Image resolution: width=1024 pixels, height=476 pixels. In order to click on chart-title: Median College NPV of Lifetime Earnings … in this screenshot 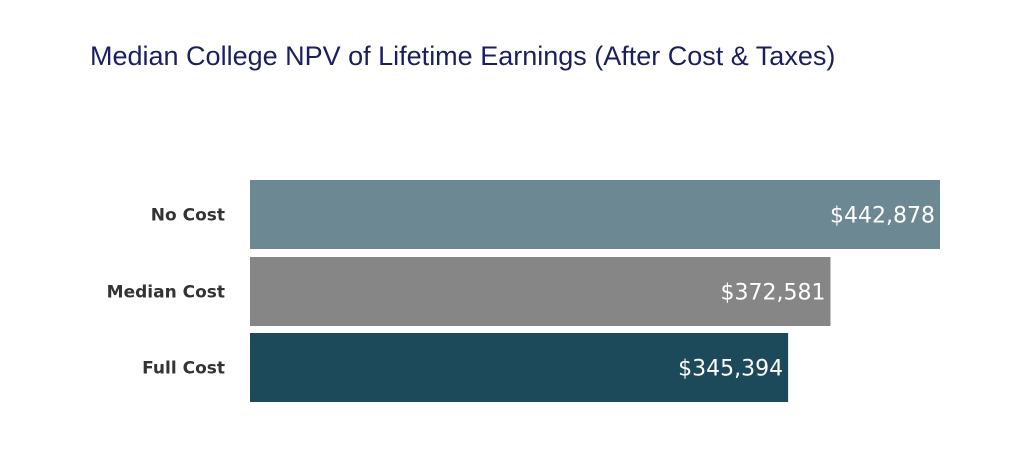, I will do `click(463, 56)`.